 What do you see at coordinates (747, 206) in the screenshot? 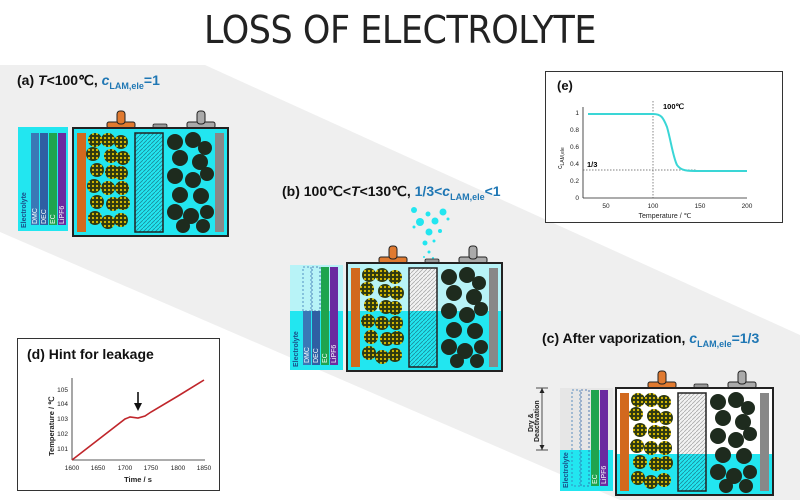
I see `svg-text: 200` at bounding box center [747, 206].